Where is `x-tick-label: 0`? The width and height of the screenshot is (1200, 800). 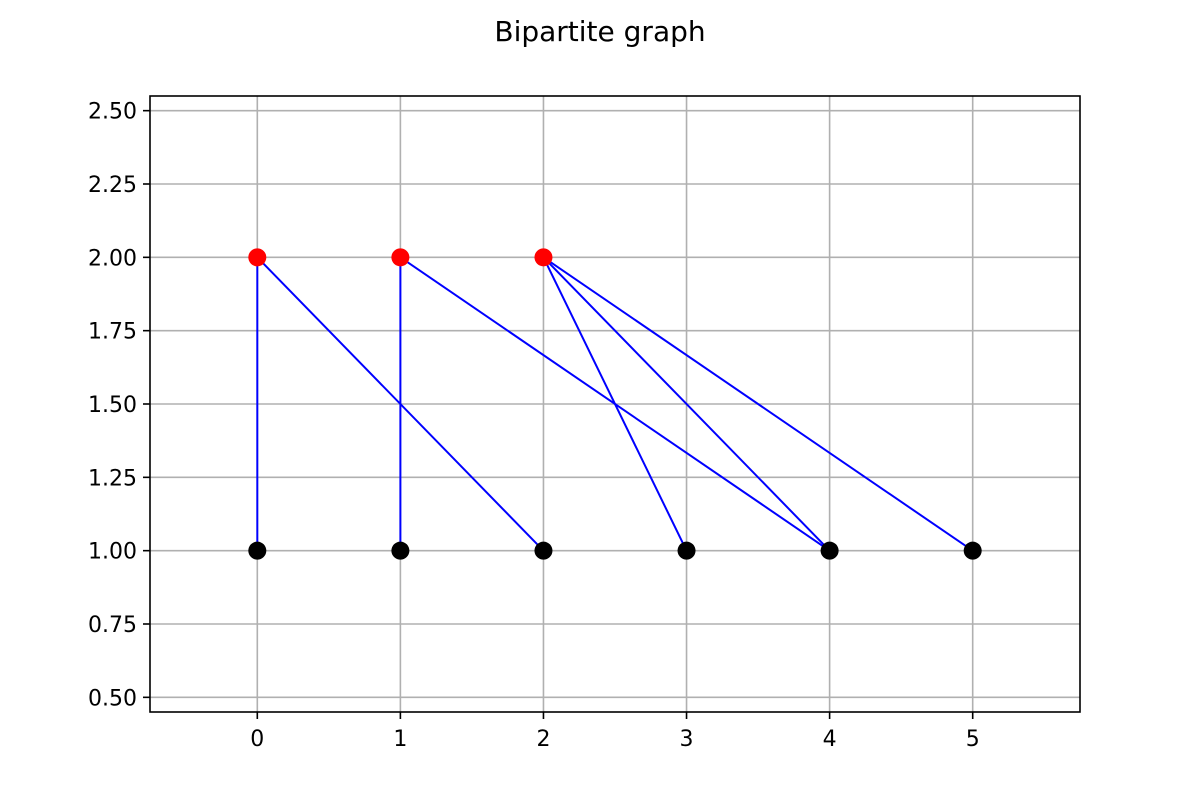 x-tick-label: 0 is located at coordinates (257, 739).